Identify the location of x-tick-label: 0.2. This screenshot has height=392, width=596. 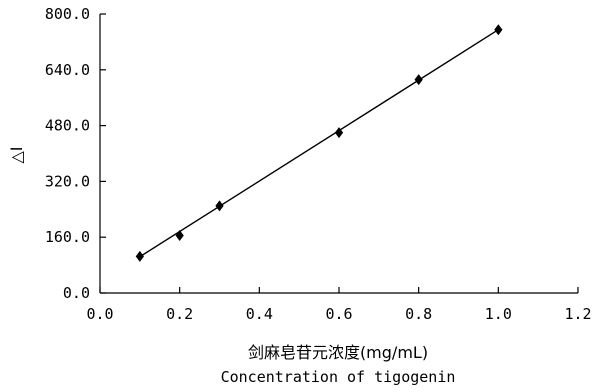
(179, 314).